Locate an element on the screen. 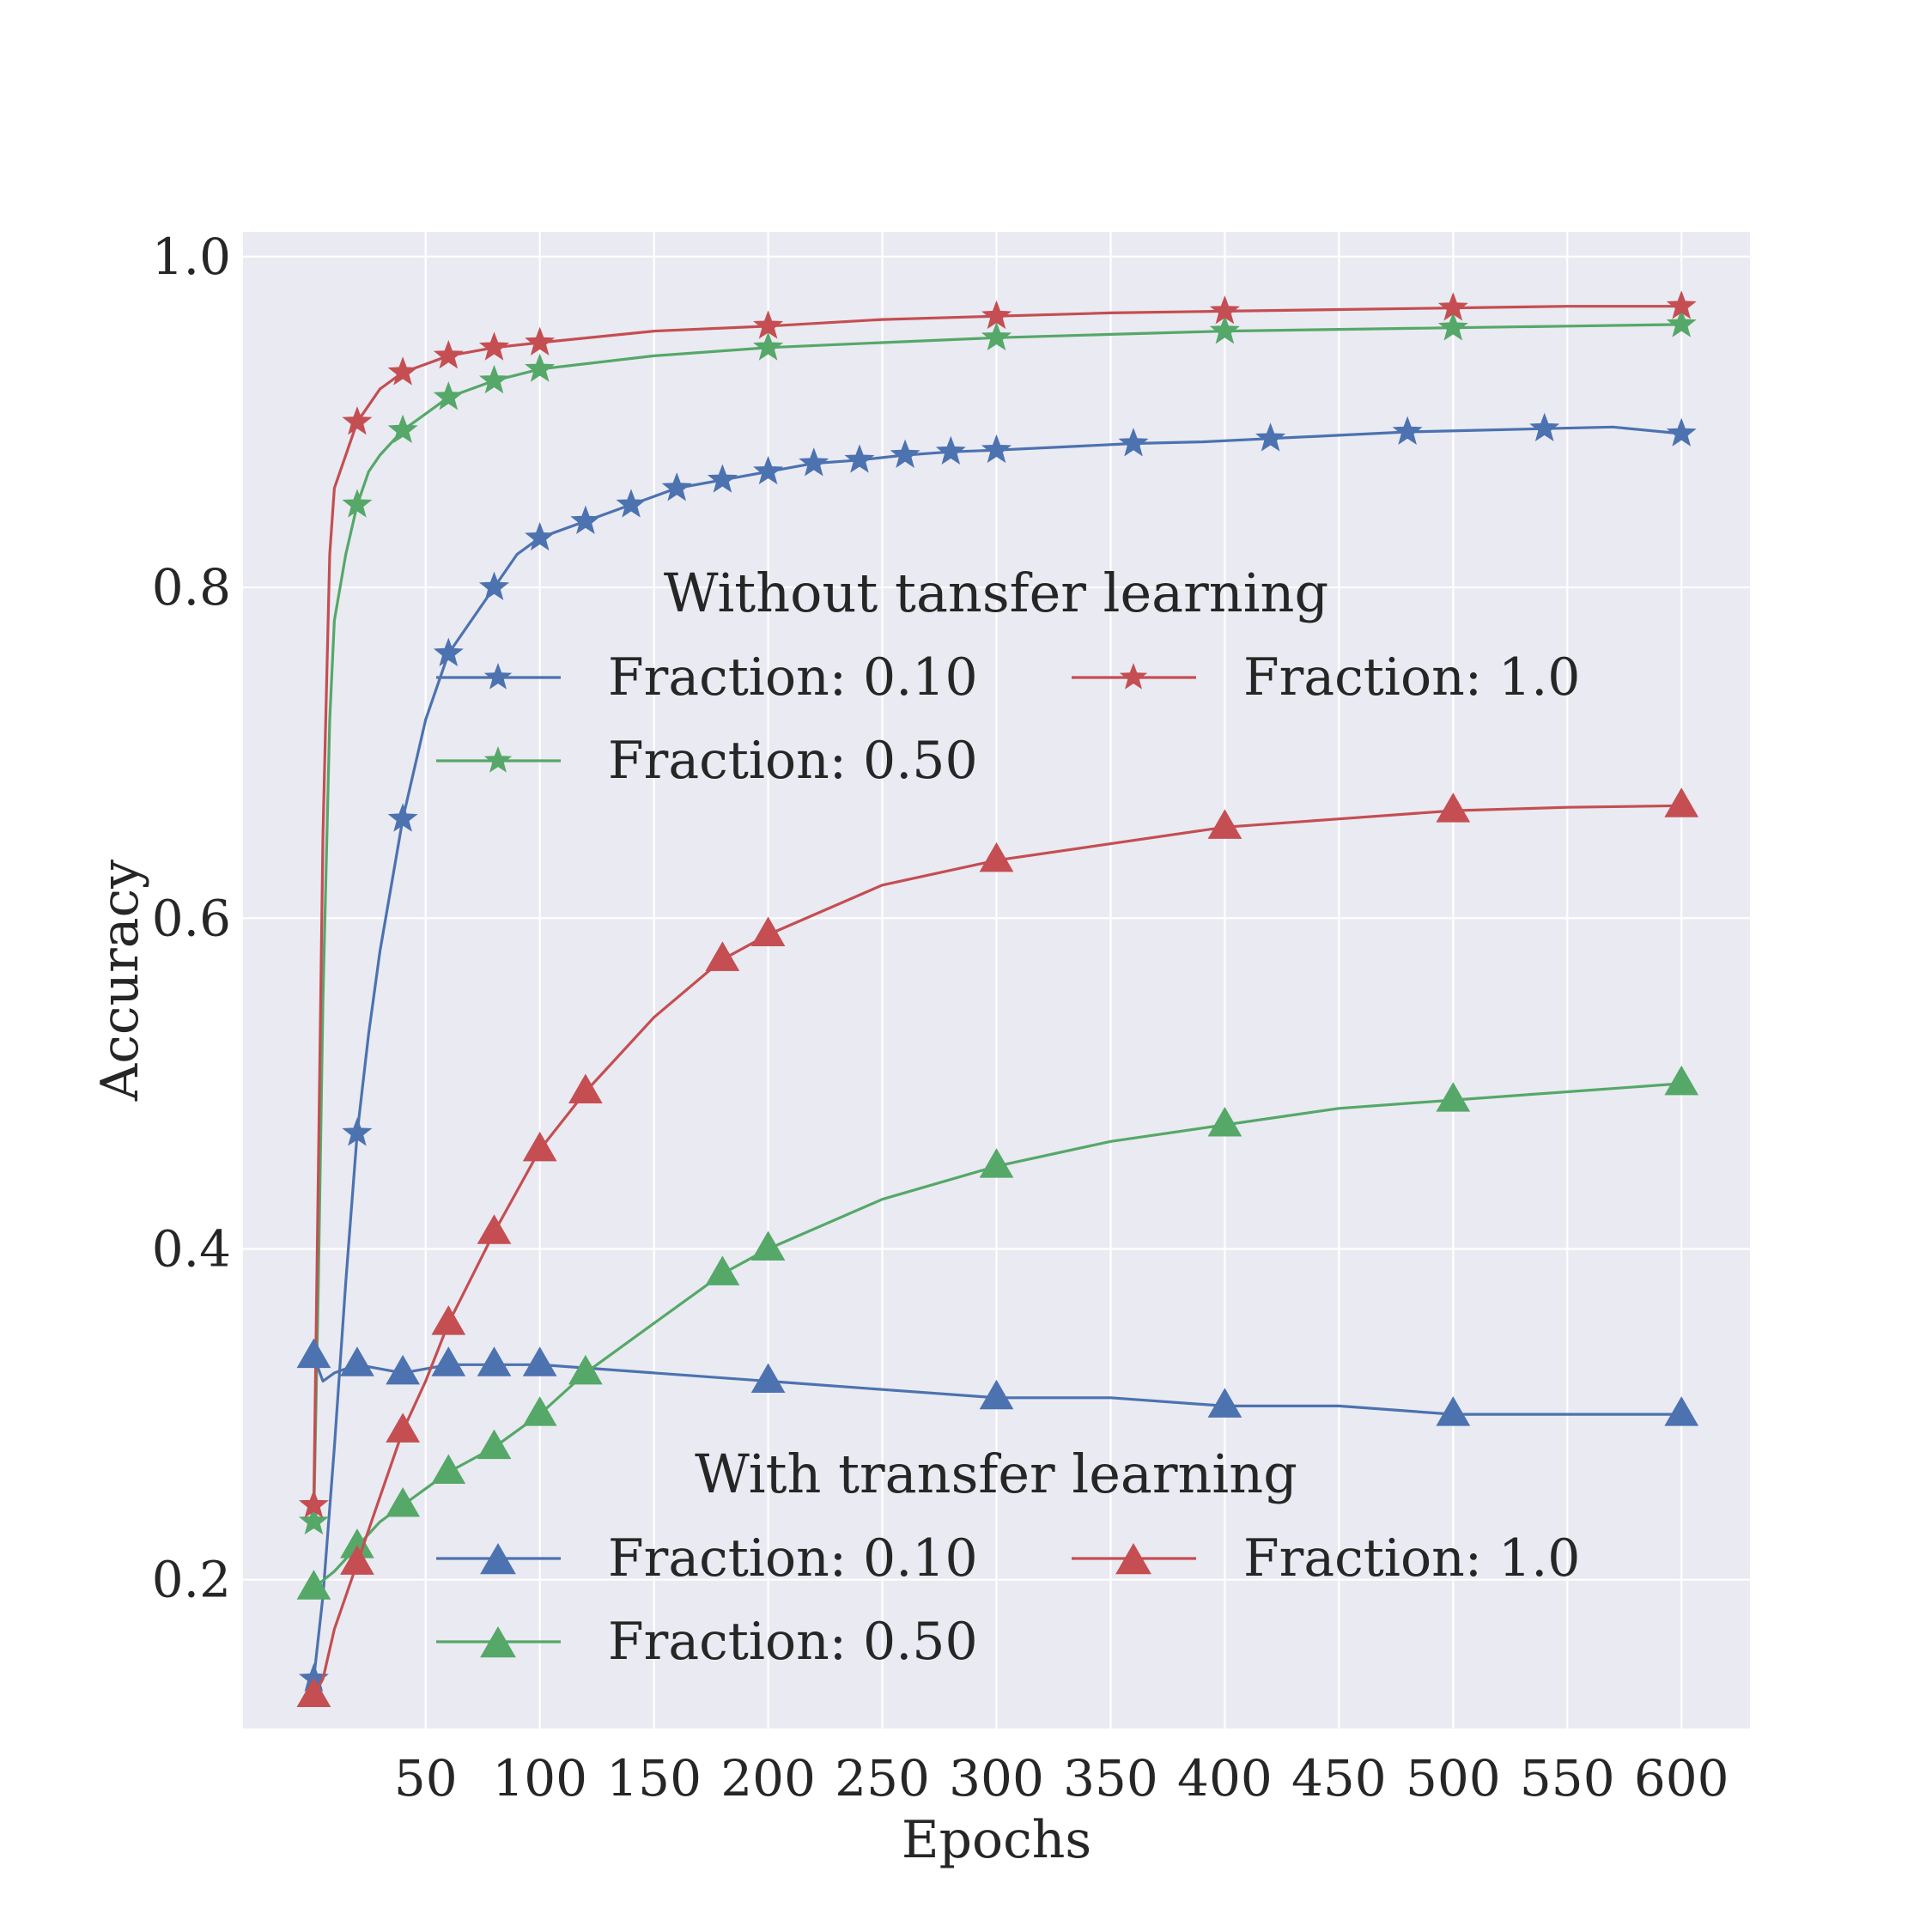 This screenshot has width=1932, height=1932. x-tick-label: 550 is located at coordinates (1568, 1778).